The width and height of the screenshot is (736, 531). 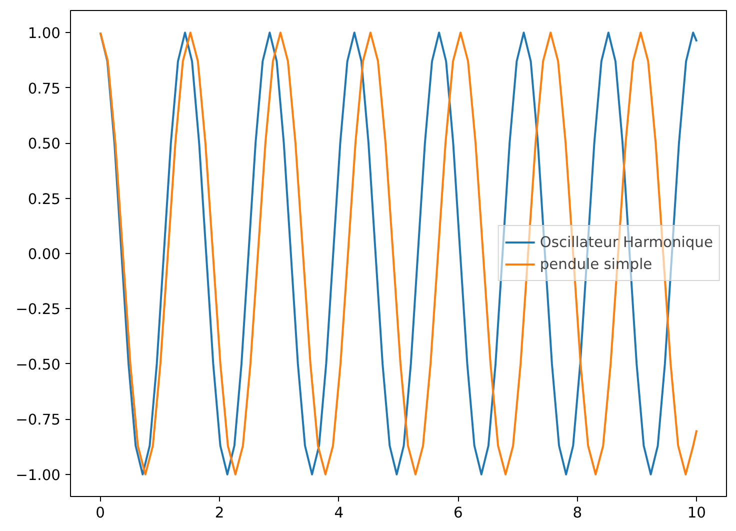 I want to click on x-tick-label: 2, so click(x=219, y=513).